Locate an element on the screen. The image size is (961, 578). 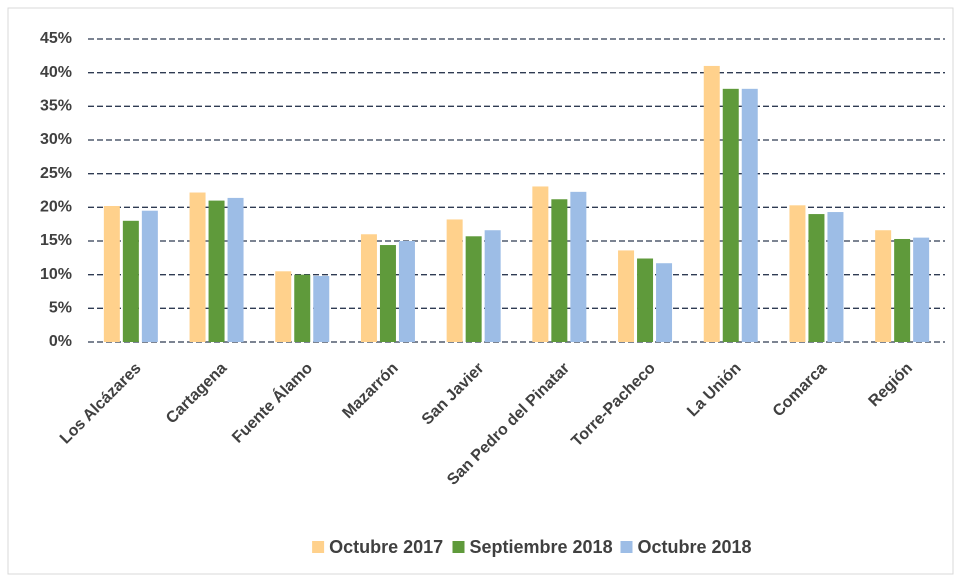
y-tick-label: 20% is located at coordinates (56, 207).